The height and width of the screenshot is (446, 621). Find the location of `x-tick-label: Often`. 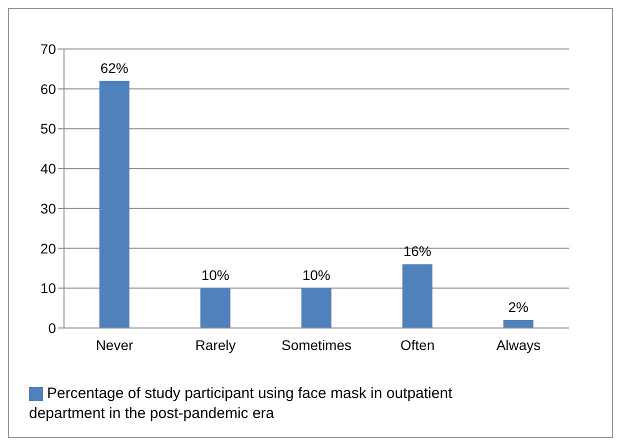

x-tick-label: Often is located at coordinates (417, 344).